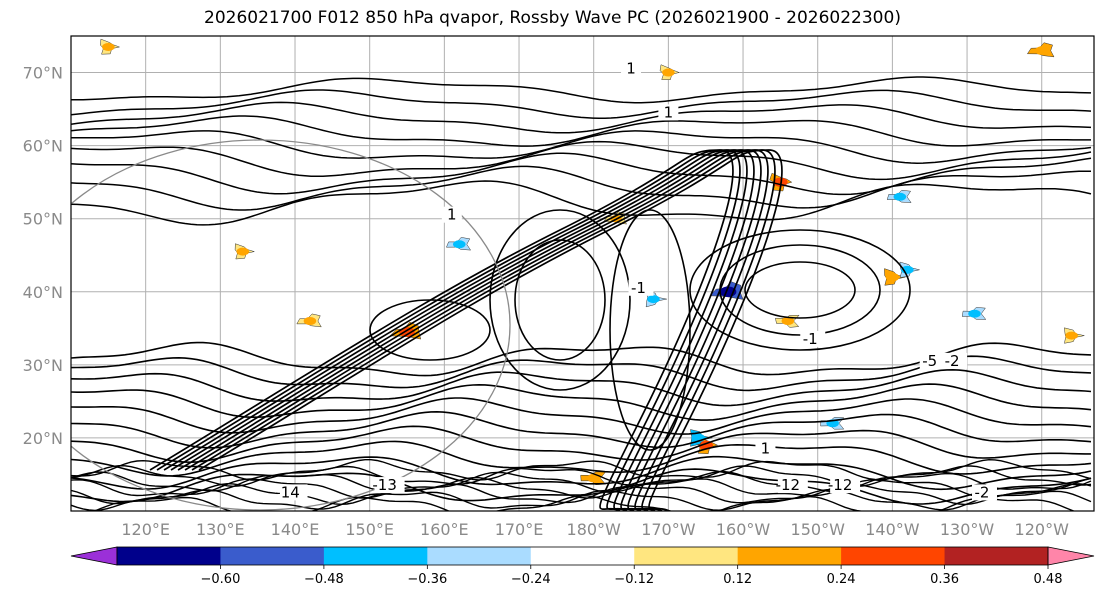  What do you see at coordinates (221, 579) in the screenshot?
I see `colorbar-tick-label: −0.60` at bounding box center [221, 579].